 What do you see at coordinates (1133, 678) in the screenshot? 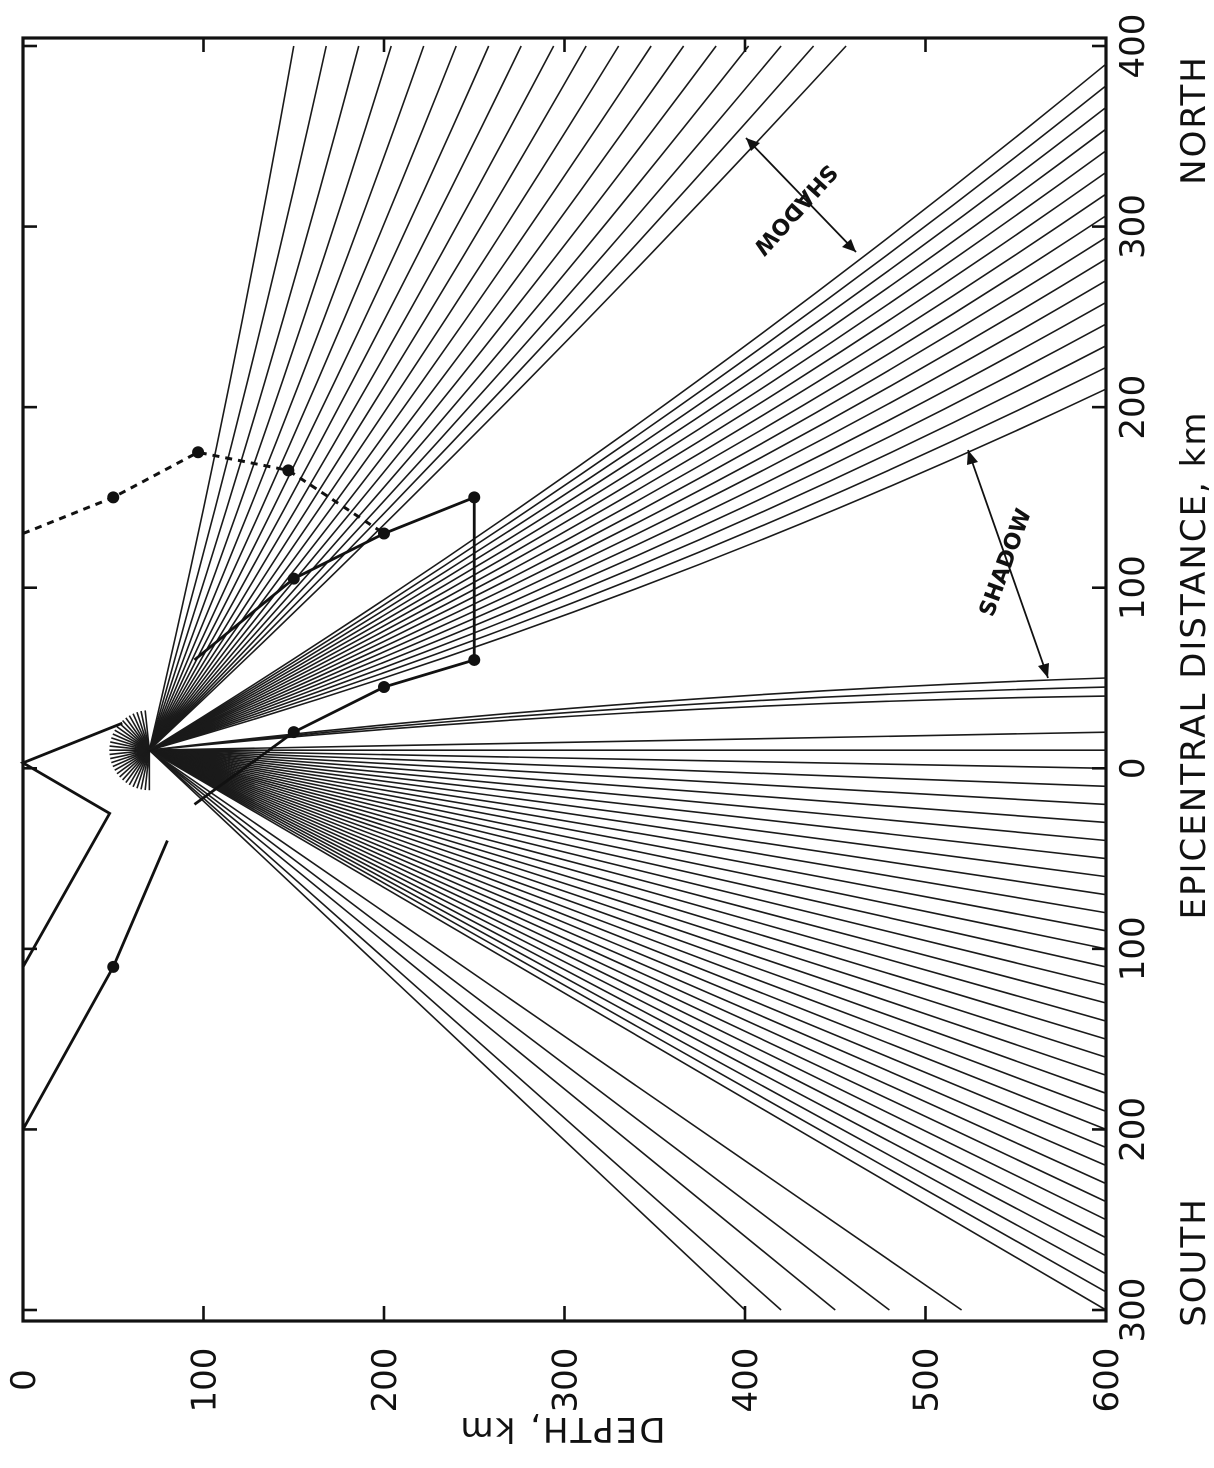
I see `distance-tick-labels: 300 200 100 0 100 200 300 400` at bounding box center [1133, 678].